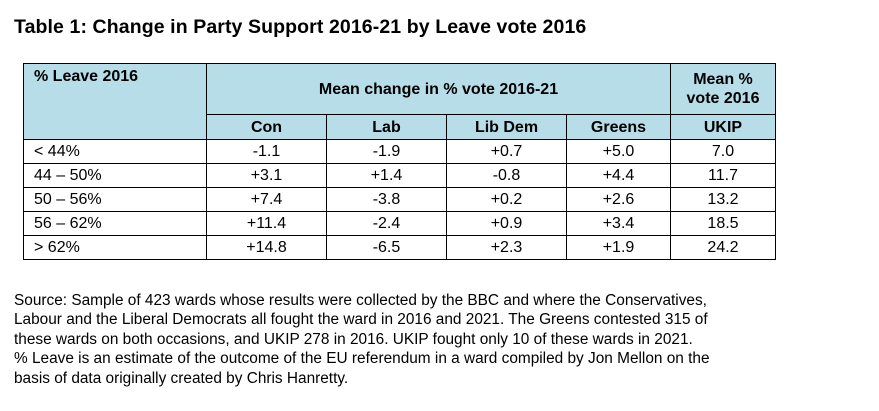  What do you see at coordinates (723, 79) in the screenshot?
I see `group-header-mean-vote-line1: Mean %` at bounding box center [723, 79].